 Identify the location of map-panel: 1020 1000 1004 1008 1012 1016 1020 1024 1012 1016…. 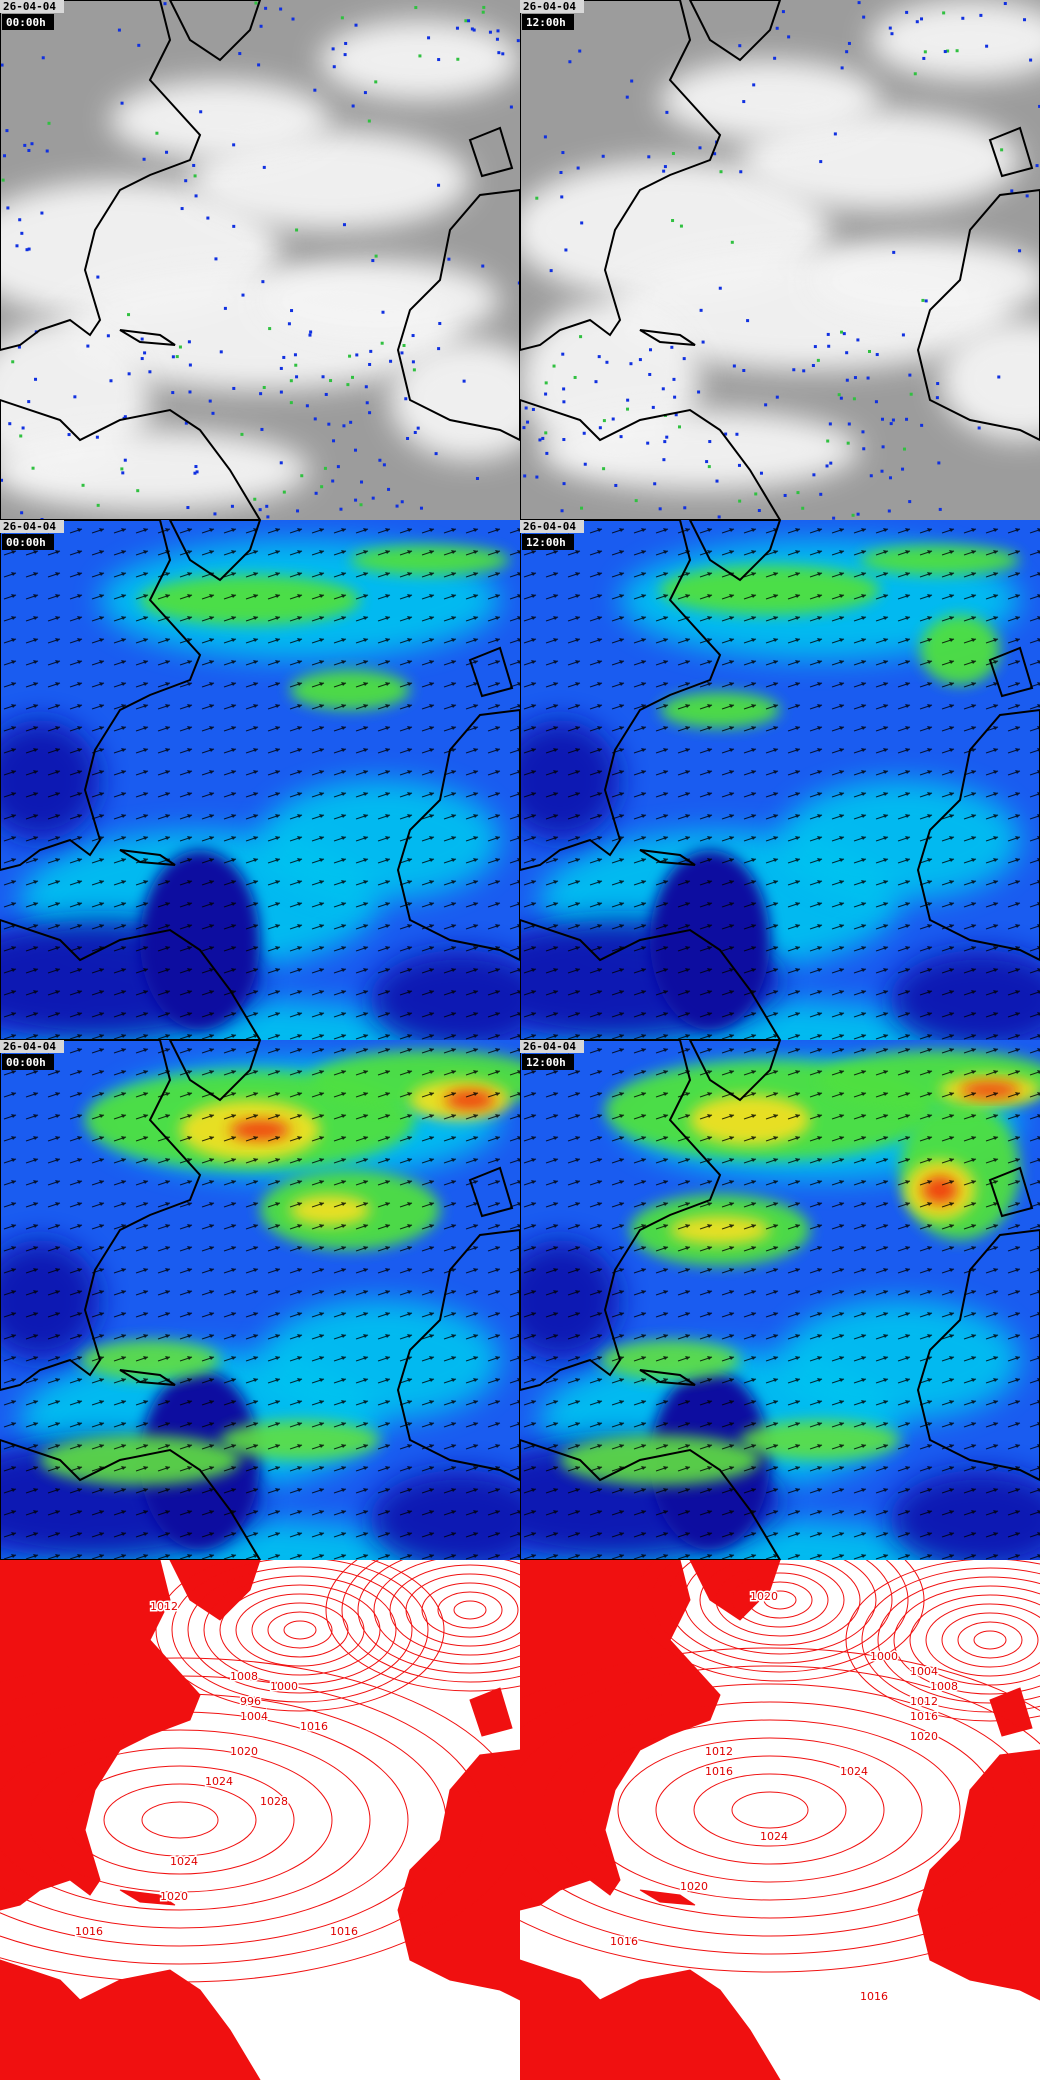
(780, 1820).